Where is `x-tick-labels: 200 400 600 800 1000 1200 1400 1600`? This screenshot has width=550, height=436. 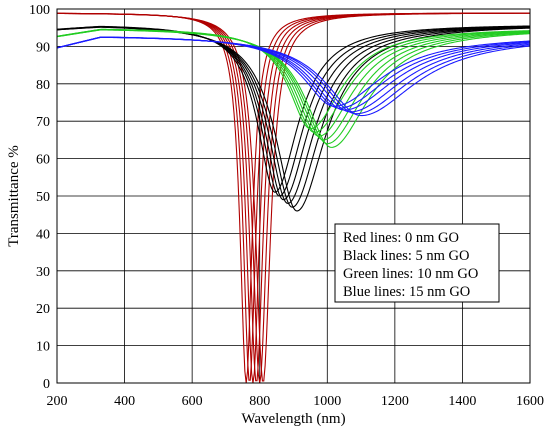
x-tick-labels: 200 400 600 800 1000 1200 1400 1600 is located at coordinates (296, 401).